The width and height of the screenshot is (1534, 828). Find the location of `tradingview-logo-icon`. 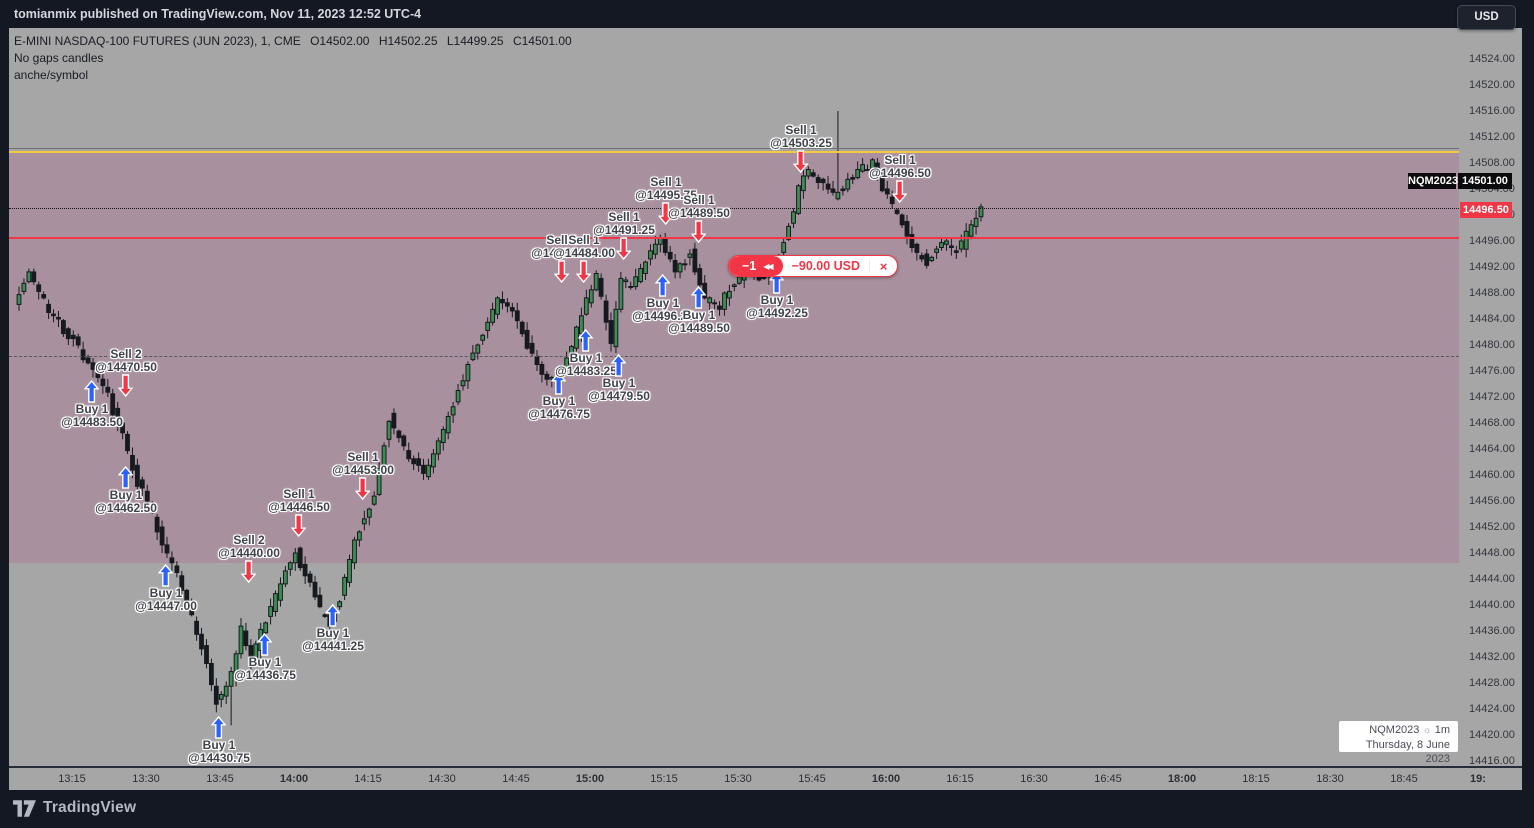

tradingview-logo-icon is located at coordinates (24, 808).